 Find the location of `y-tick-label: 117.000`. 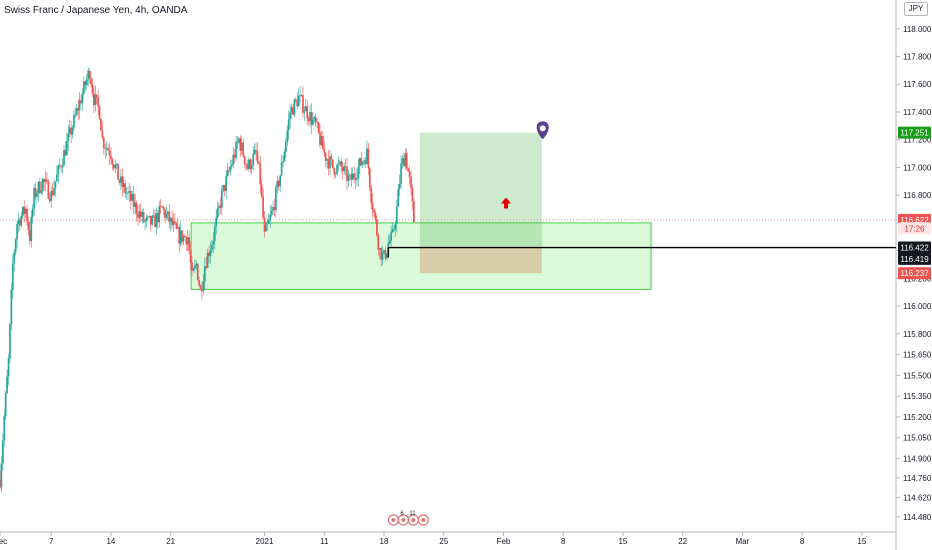

y-tick-label: 117.000 is located at coordinates (917, 167).